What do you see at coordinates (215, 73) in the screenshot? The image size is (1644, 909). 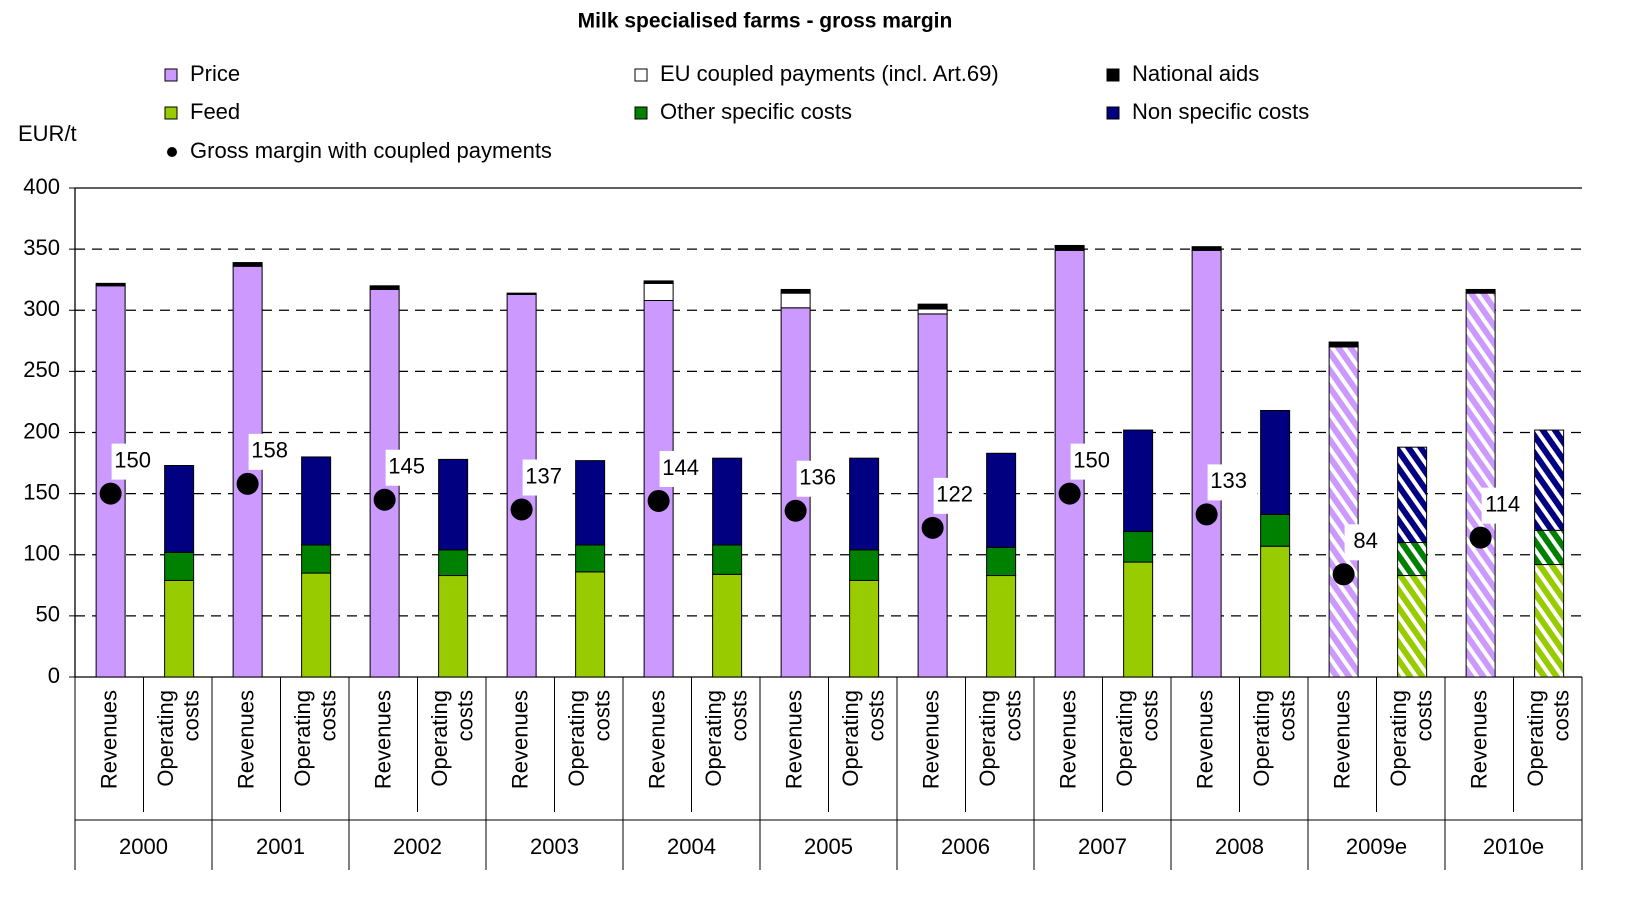 I see `legend-label: Price` at bounding box center [215, 73].